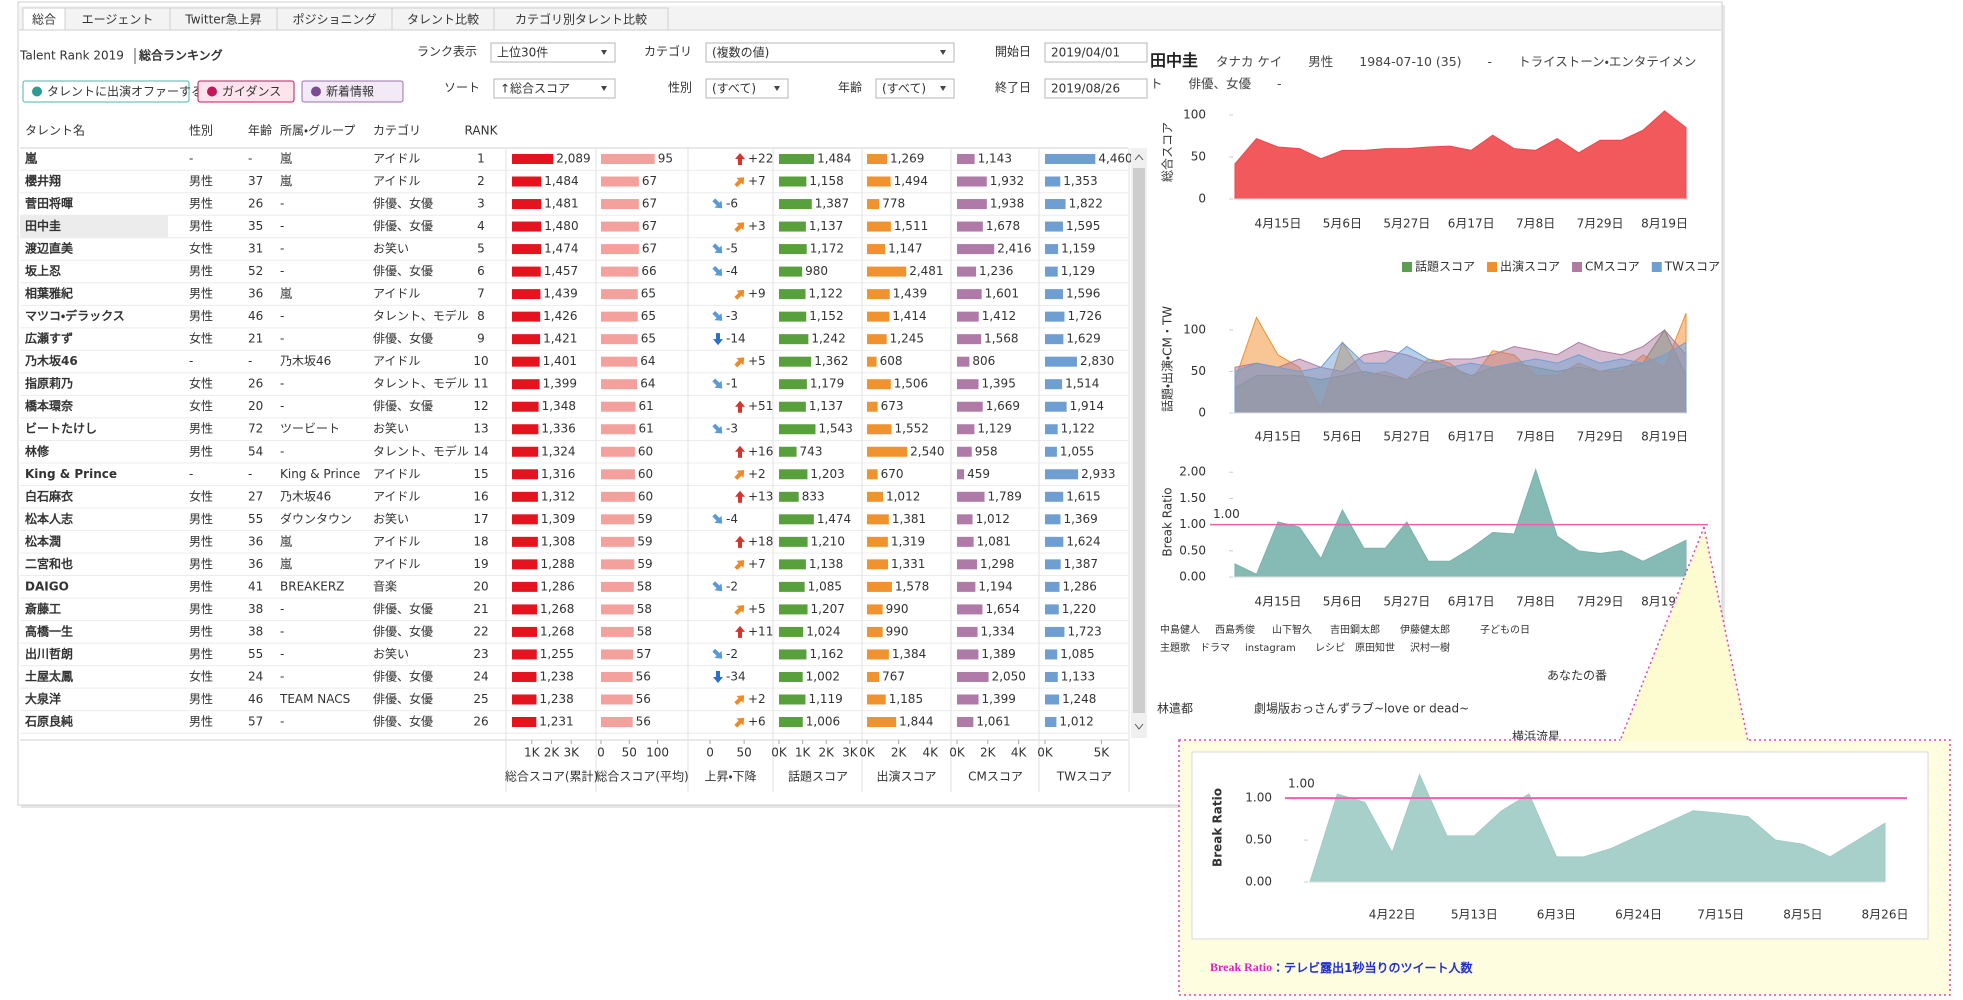 Image resolution: width=1963 pixels, height=1000 pixels. What do you see at coordinates (648, 339) in the screenshot?
I see `score-label: 65` at bounding box center [648, 339].